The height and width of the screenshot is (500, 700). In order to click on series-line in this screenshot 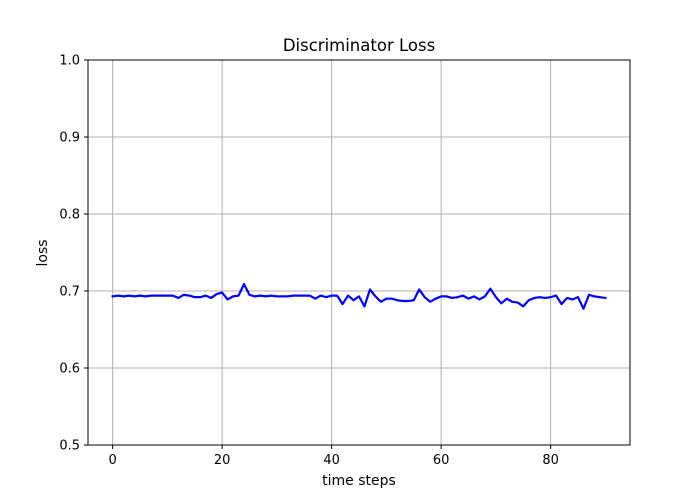, I will do `click(359, 296)`.